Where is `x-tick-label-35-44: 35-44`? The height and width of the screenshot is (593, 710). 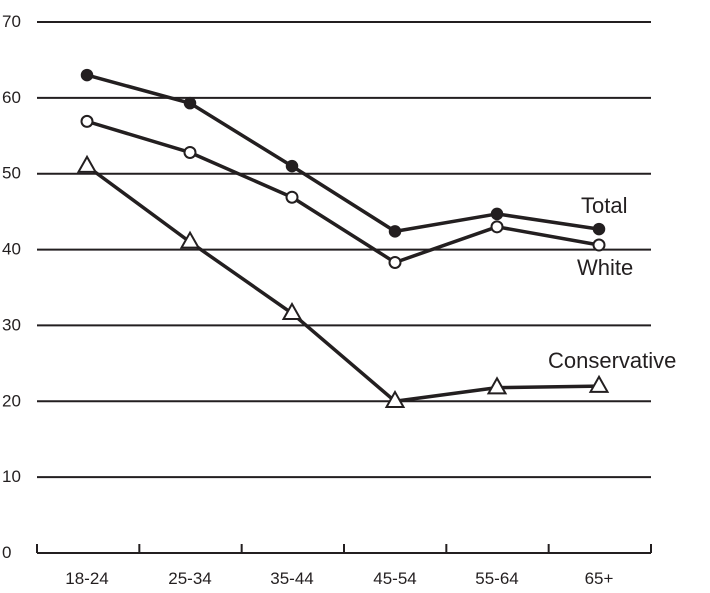 x-tick-label-35-44: 35-44 is located at coordinates (291, 578).